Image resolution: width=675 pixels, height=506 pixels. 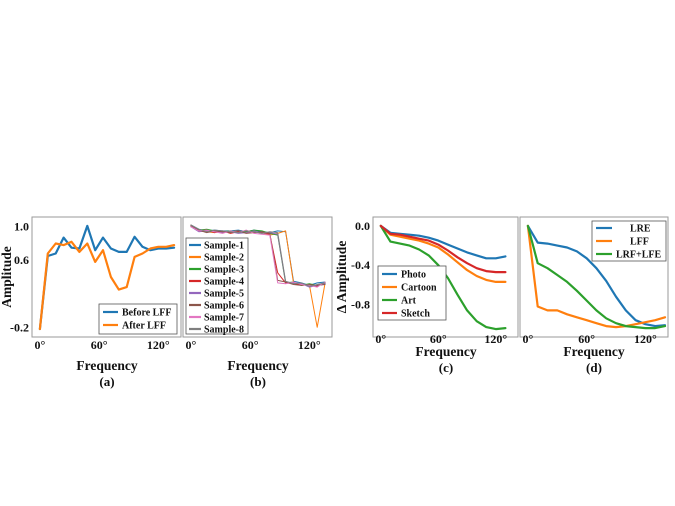 I want to click on panel-c-ytick-label: 0.0, so click(x=362, y=226).